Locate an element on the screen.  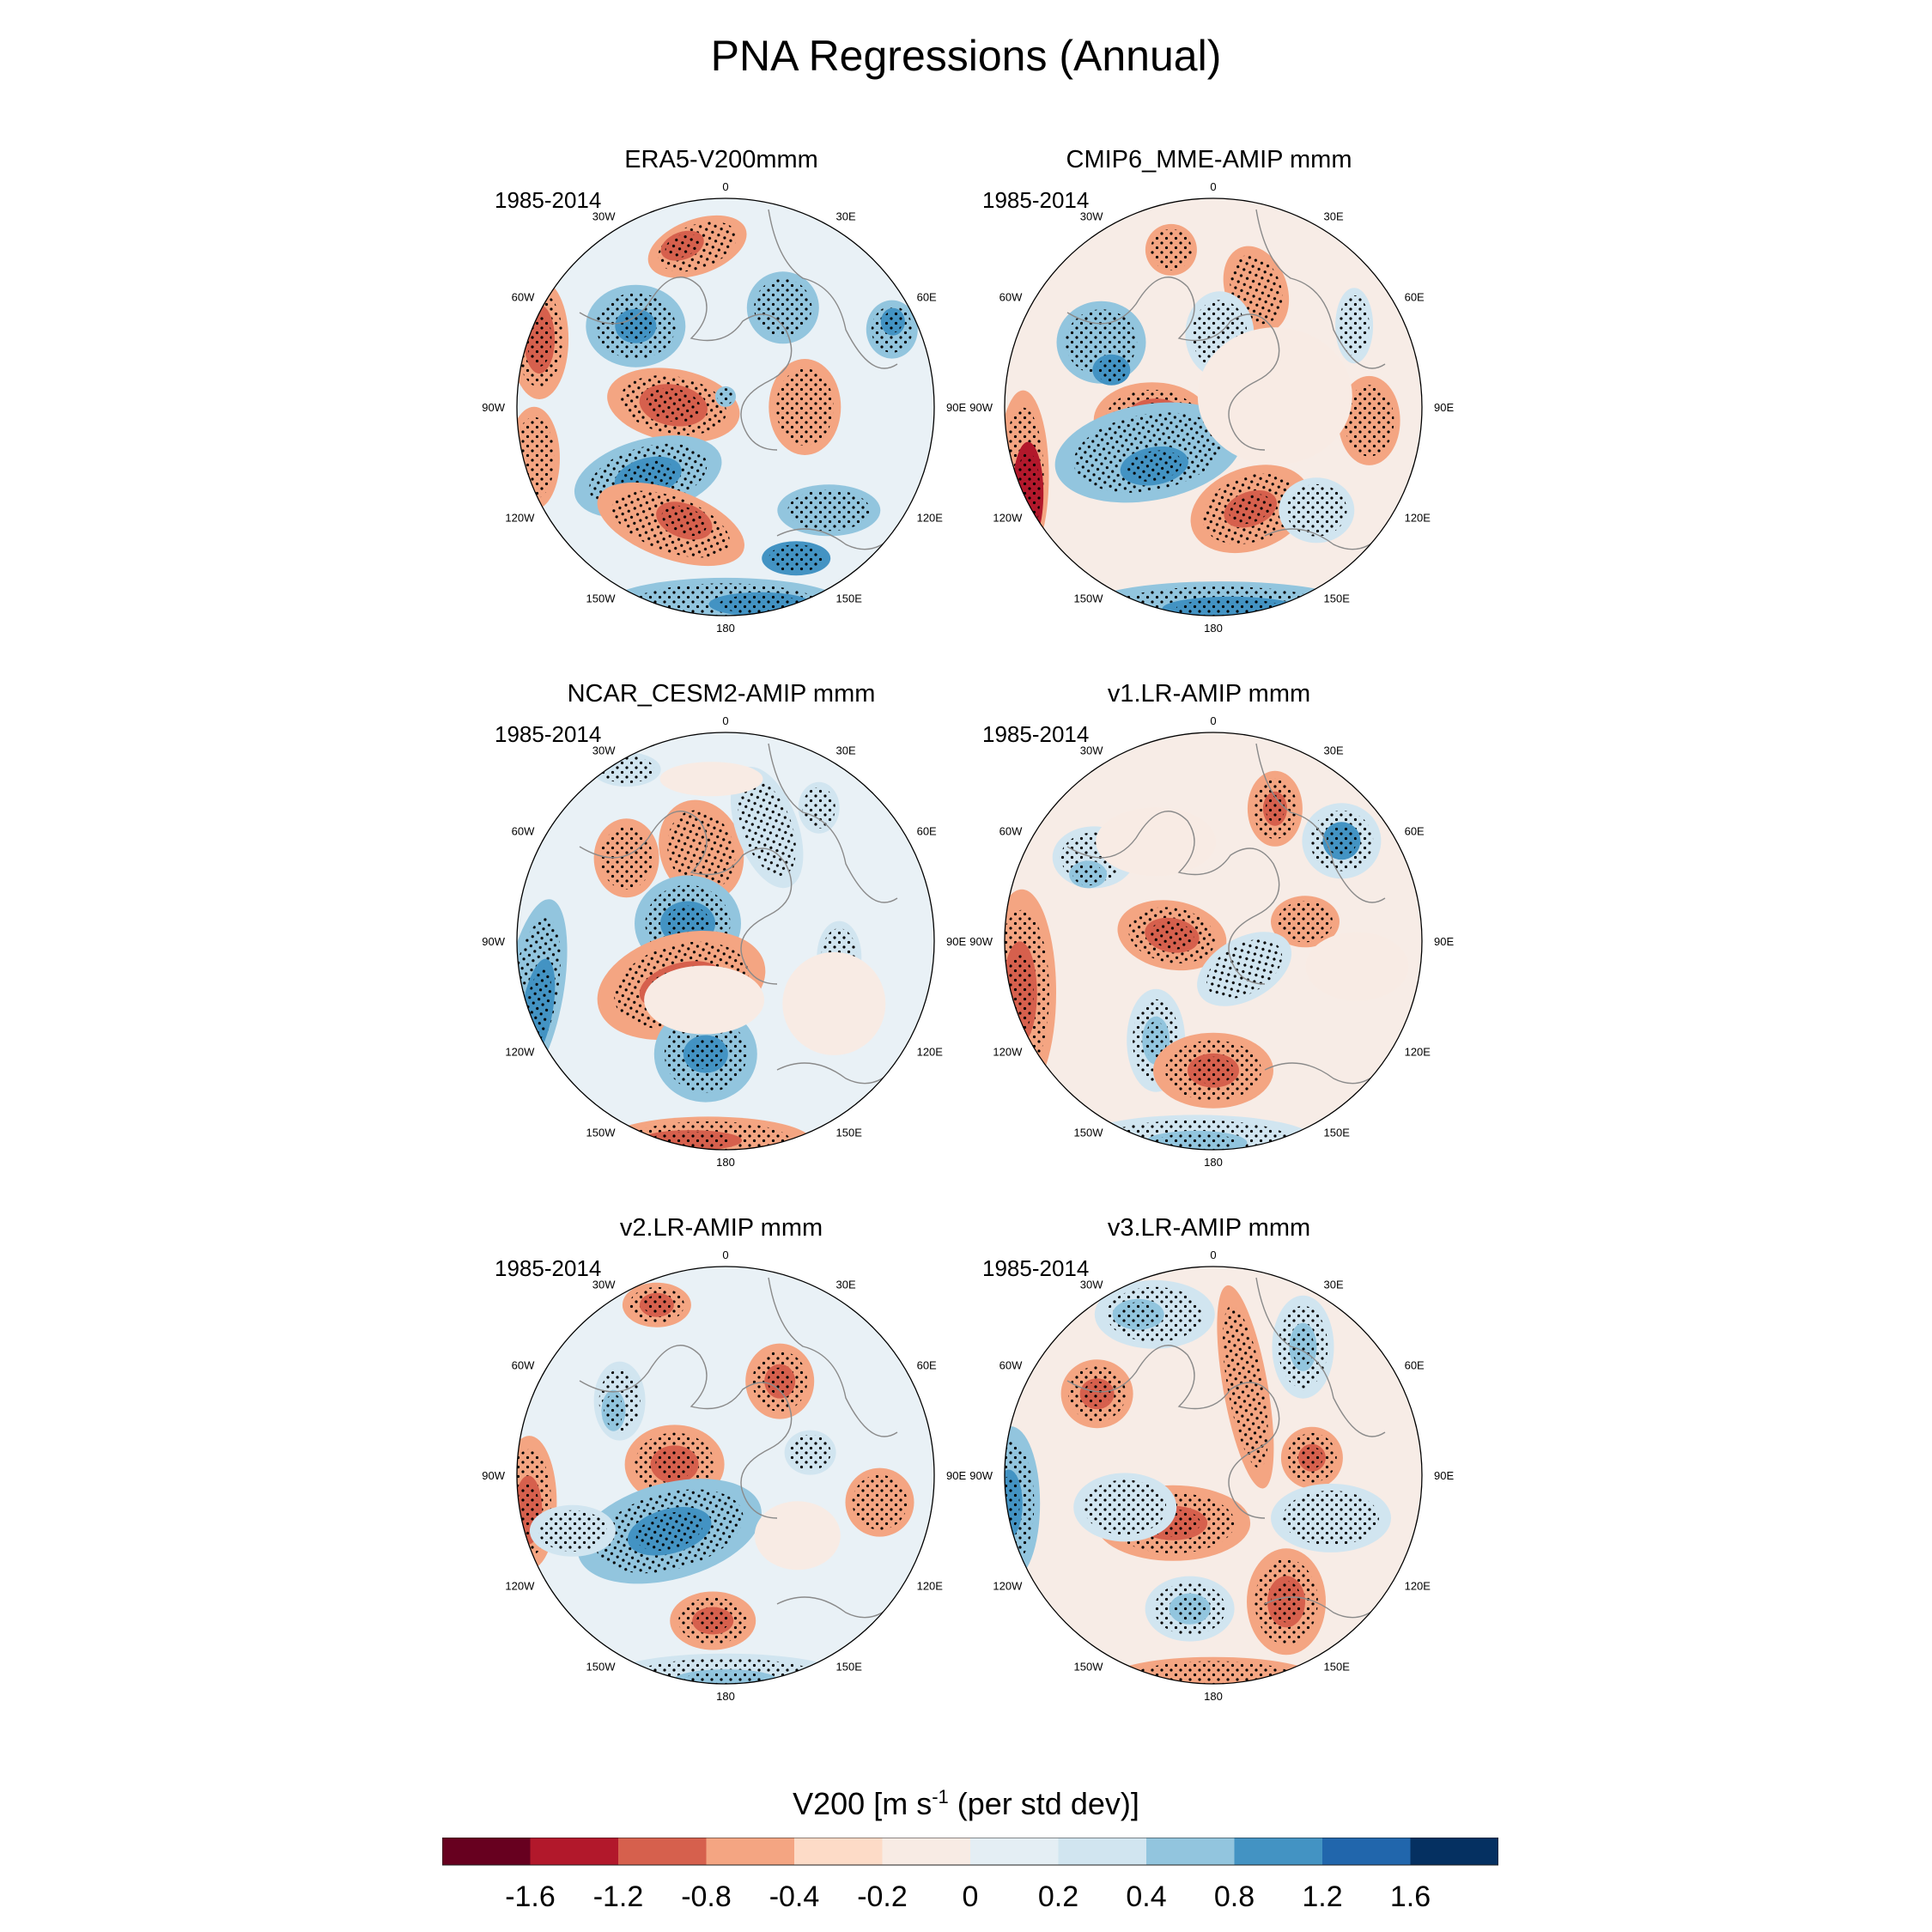
panel-title: ERA5-V200mmm is located at coordinates (721, 159).